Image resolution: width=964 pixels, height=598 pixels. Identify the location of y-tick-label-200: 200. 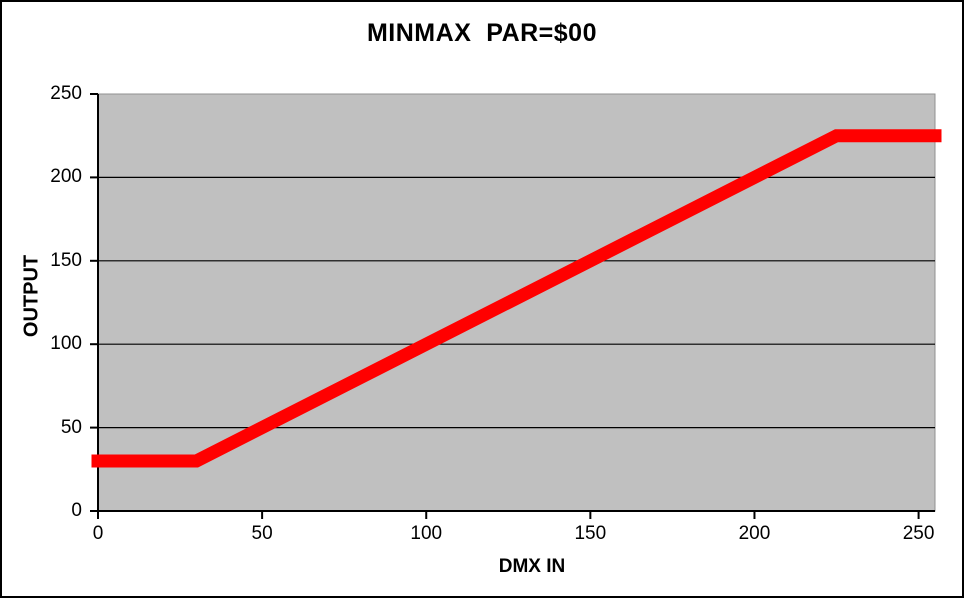
(66, 177).